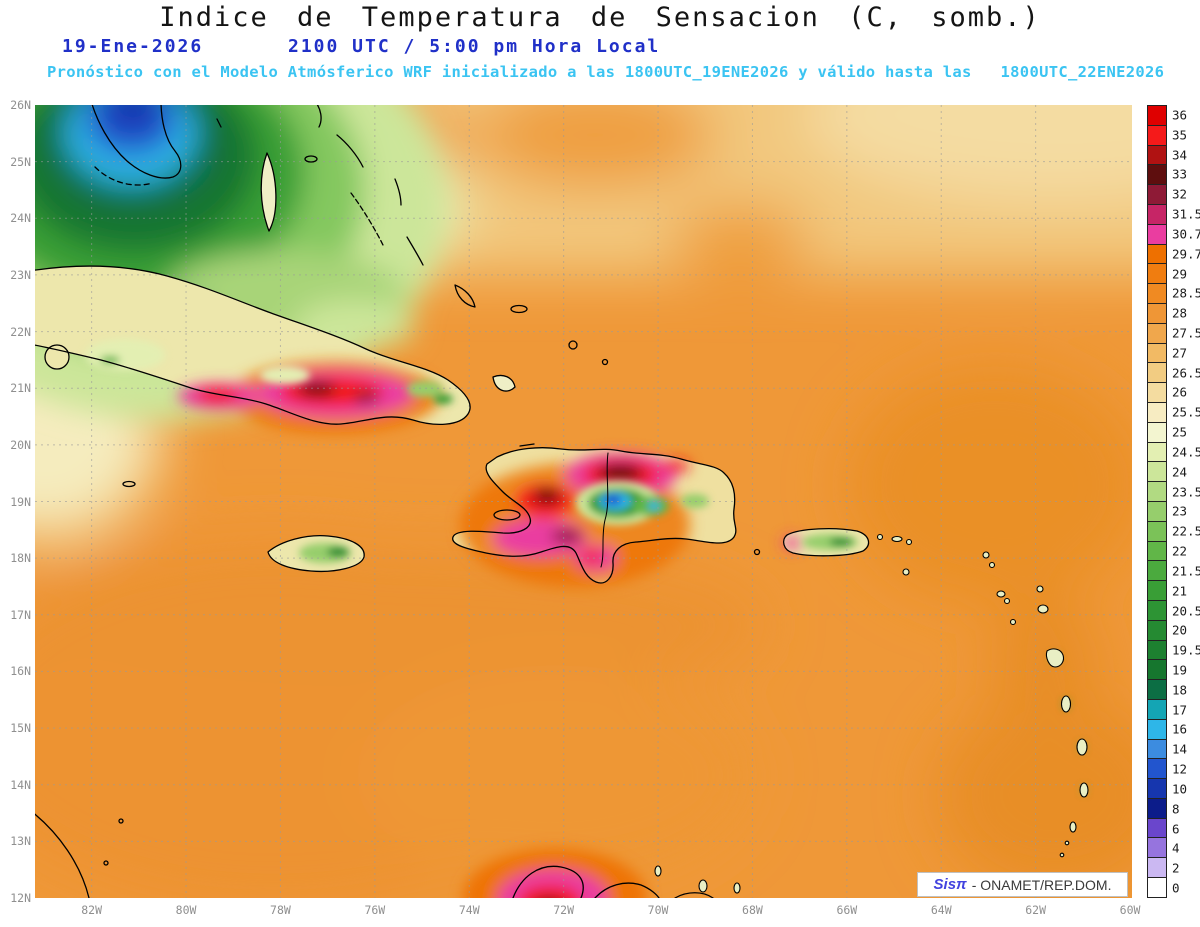 The image size is (1200, 927). What do you see at coordinates (1186, 234) in the screenshot?
I see `colorbar-label: 30.7` at bounding box center [1186, 234].